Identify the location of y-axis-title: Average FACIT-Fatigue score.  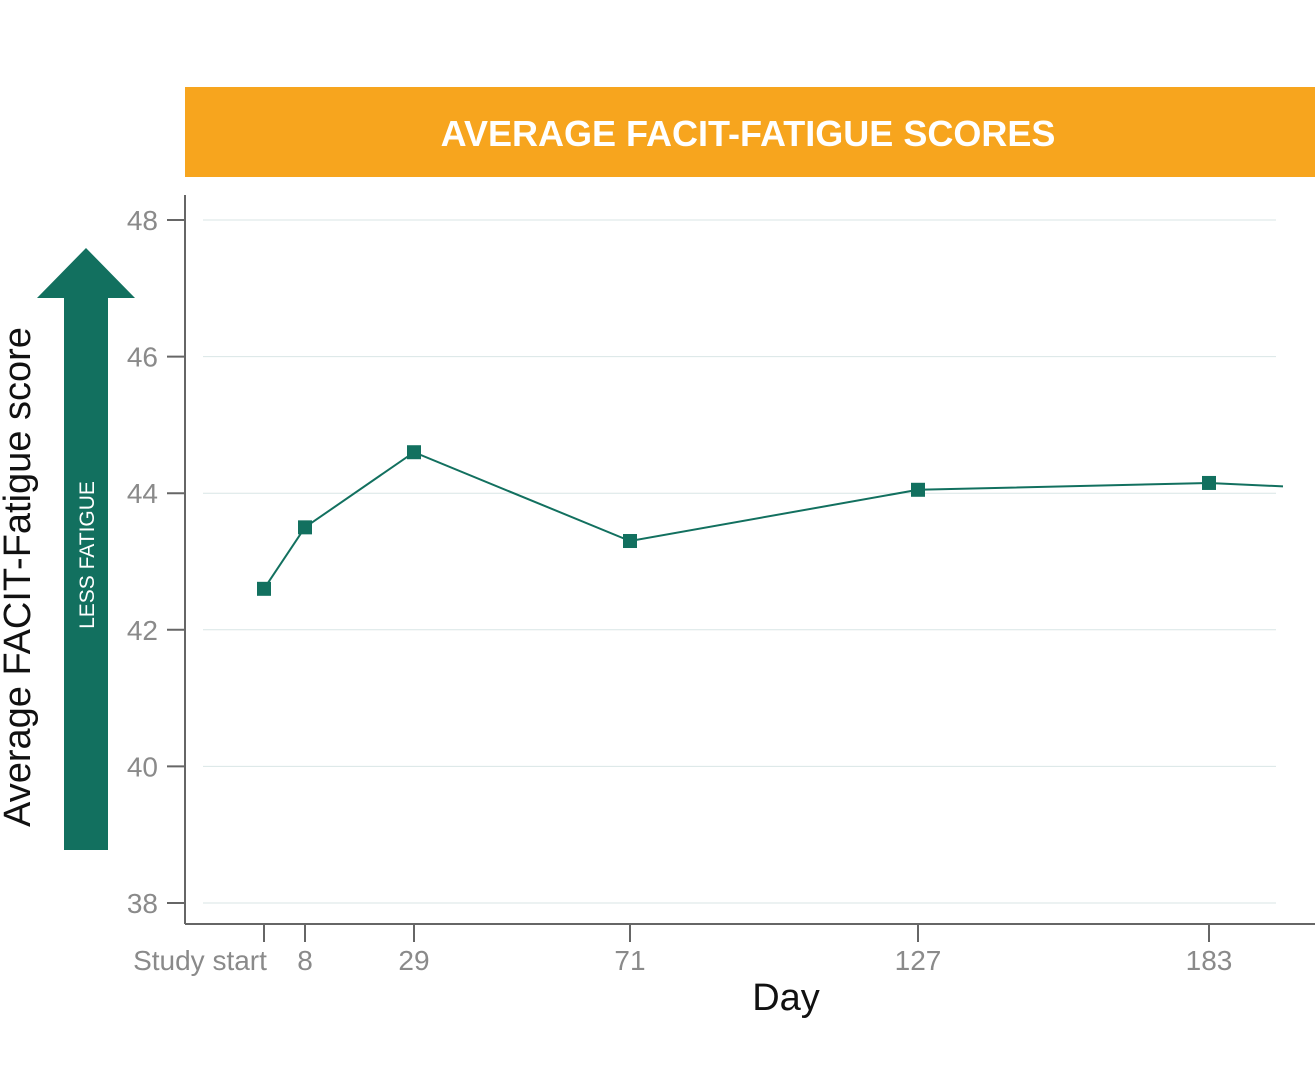
(19, 577).